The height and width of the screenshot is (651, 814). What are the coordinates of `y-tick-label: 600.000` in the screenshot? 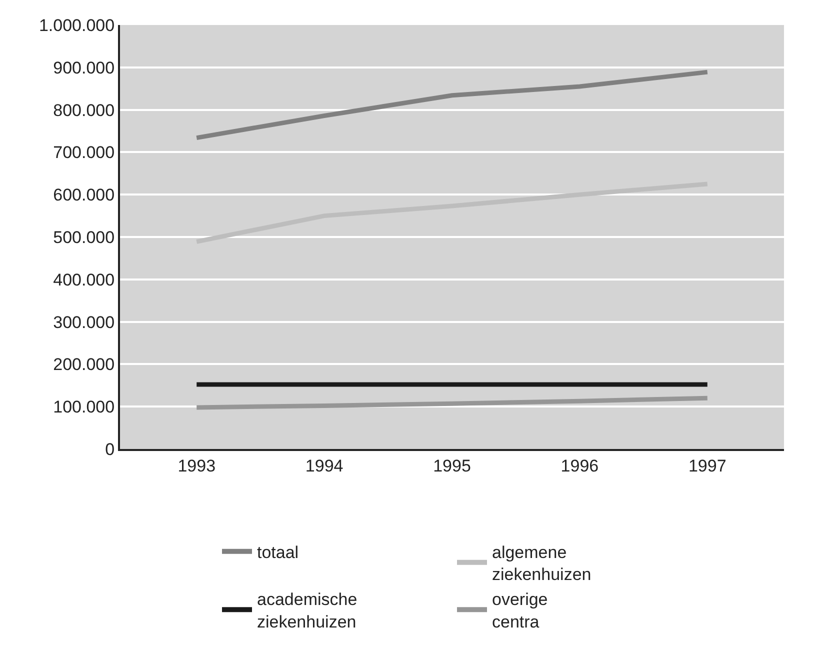 It's located at (84, 195).